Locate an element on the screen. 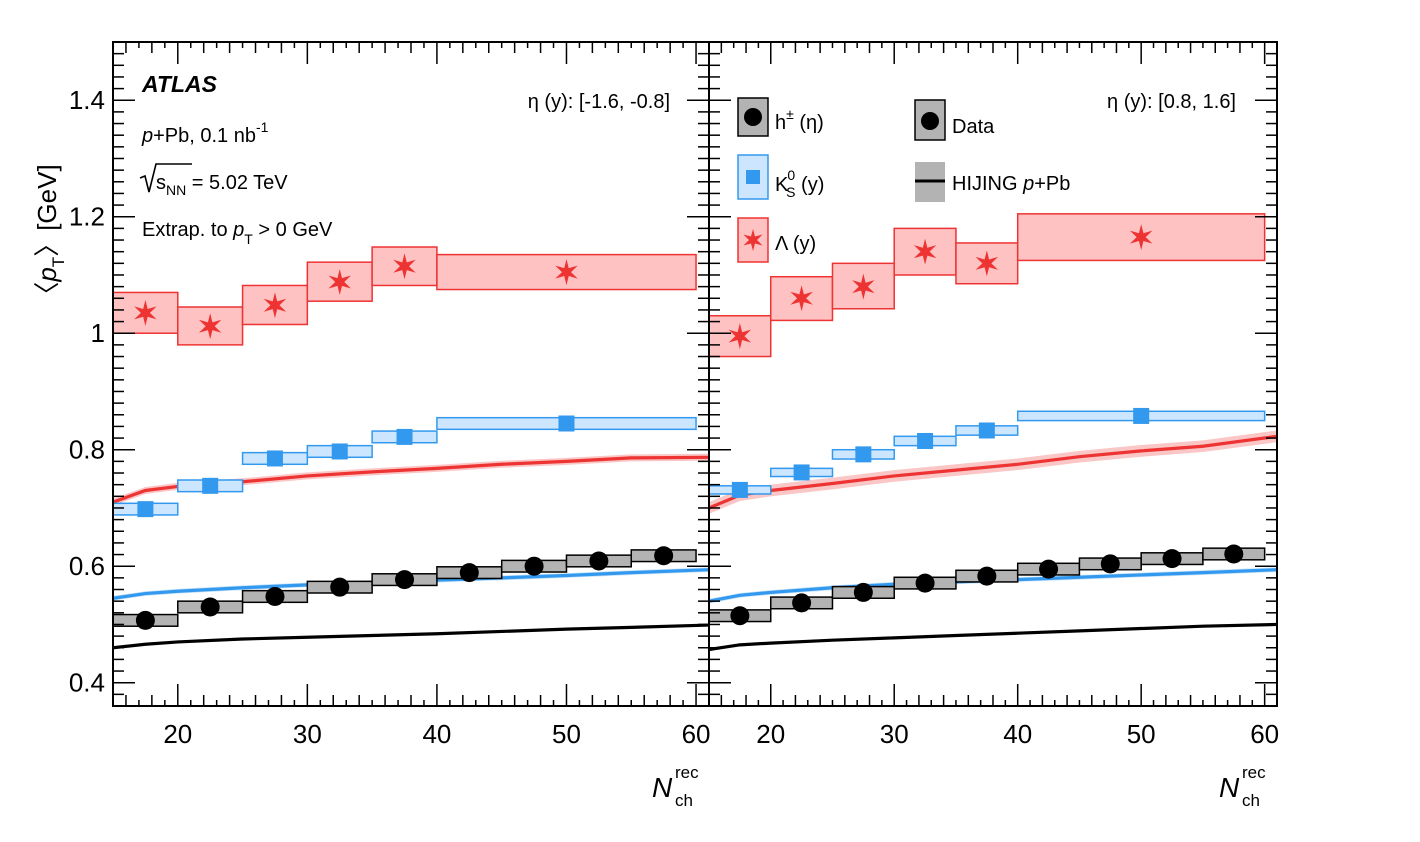 This screenshot has width=1420, height=842. system-label: p+Pb, 0.1 nb-1 is located at coordinates (205, 133).